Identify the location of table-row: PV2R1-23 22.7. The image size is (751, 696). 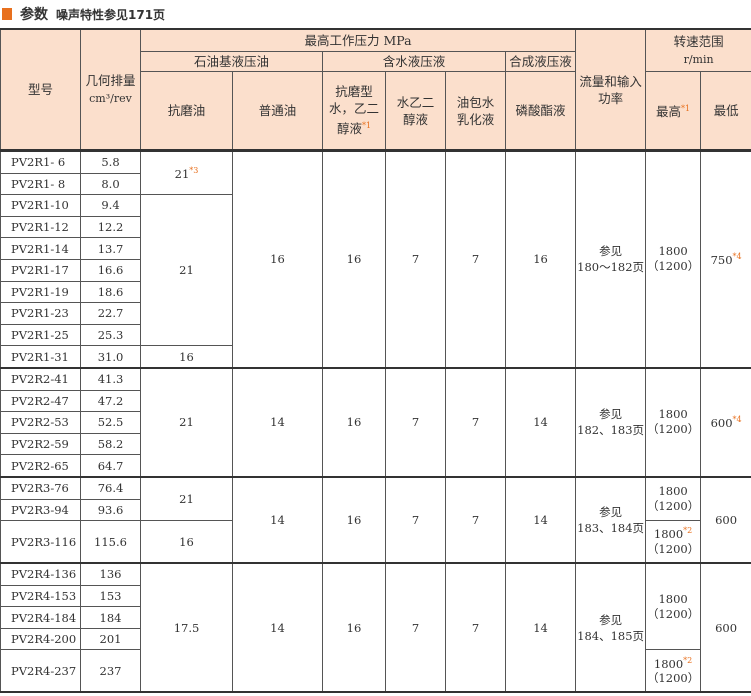
(375, 313).